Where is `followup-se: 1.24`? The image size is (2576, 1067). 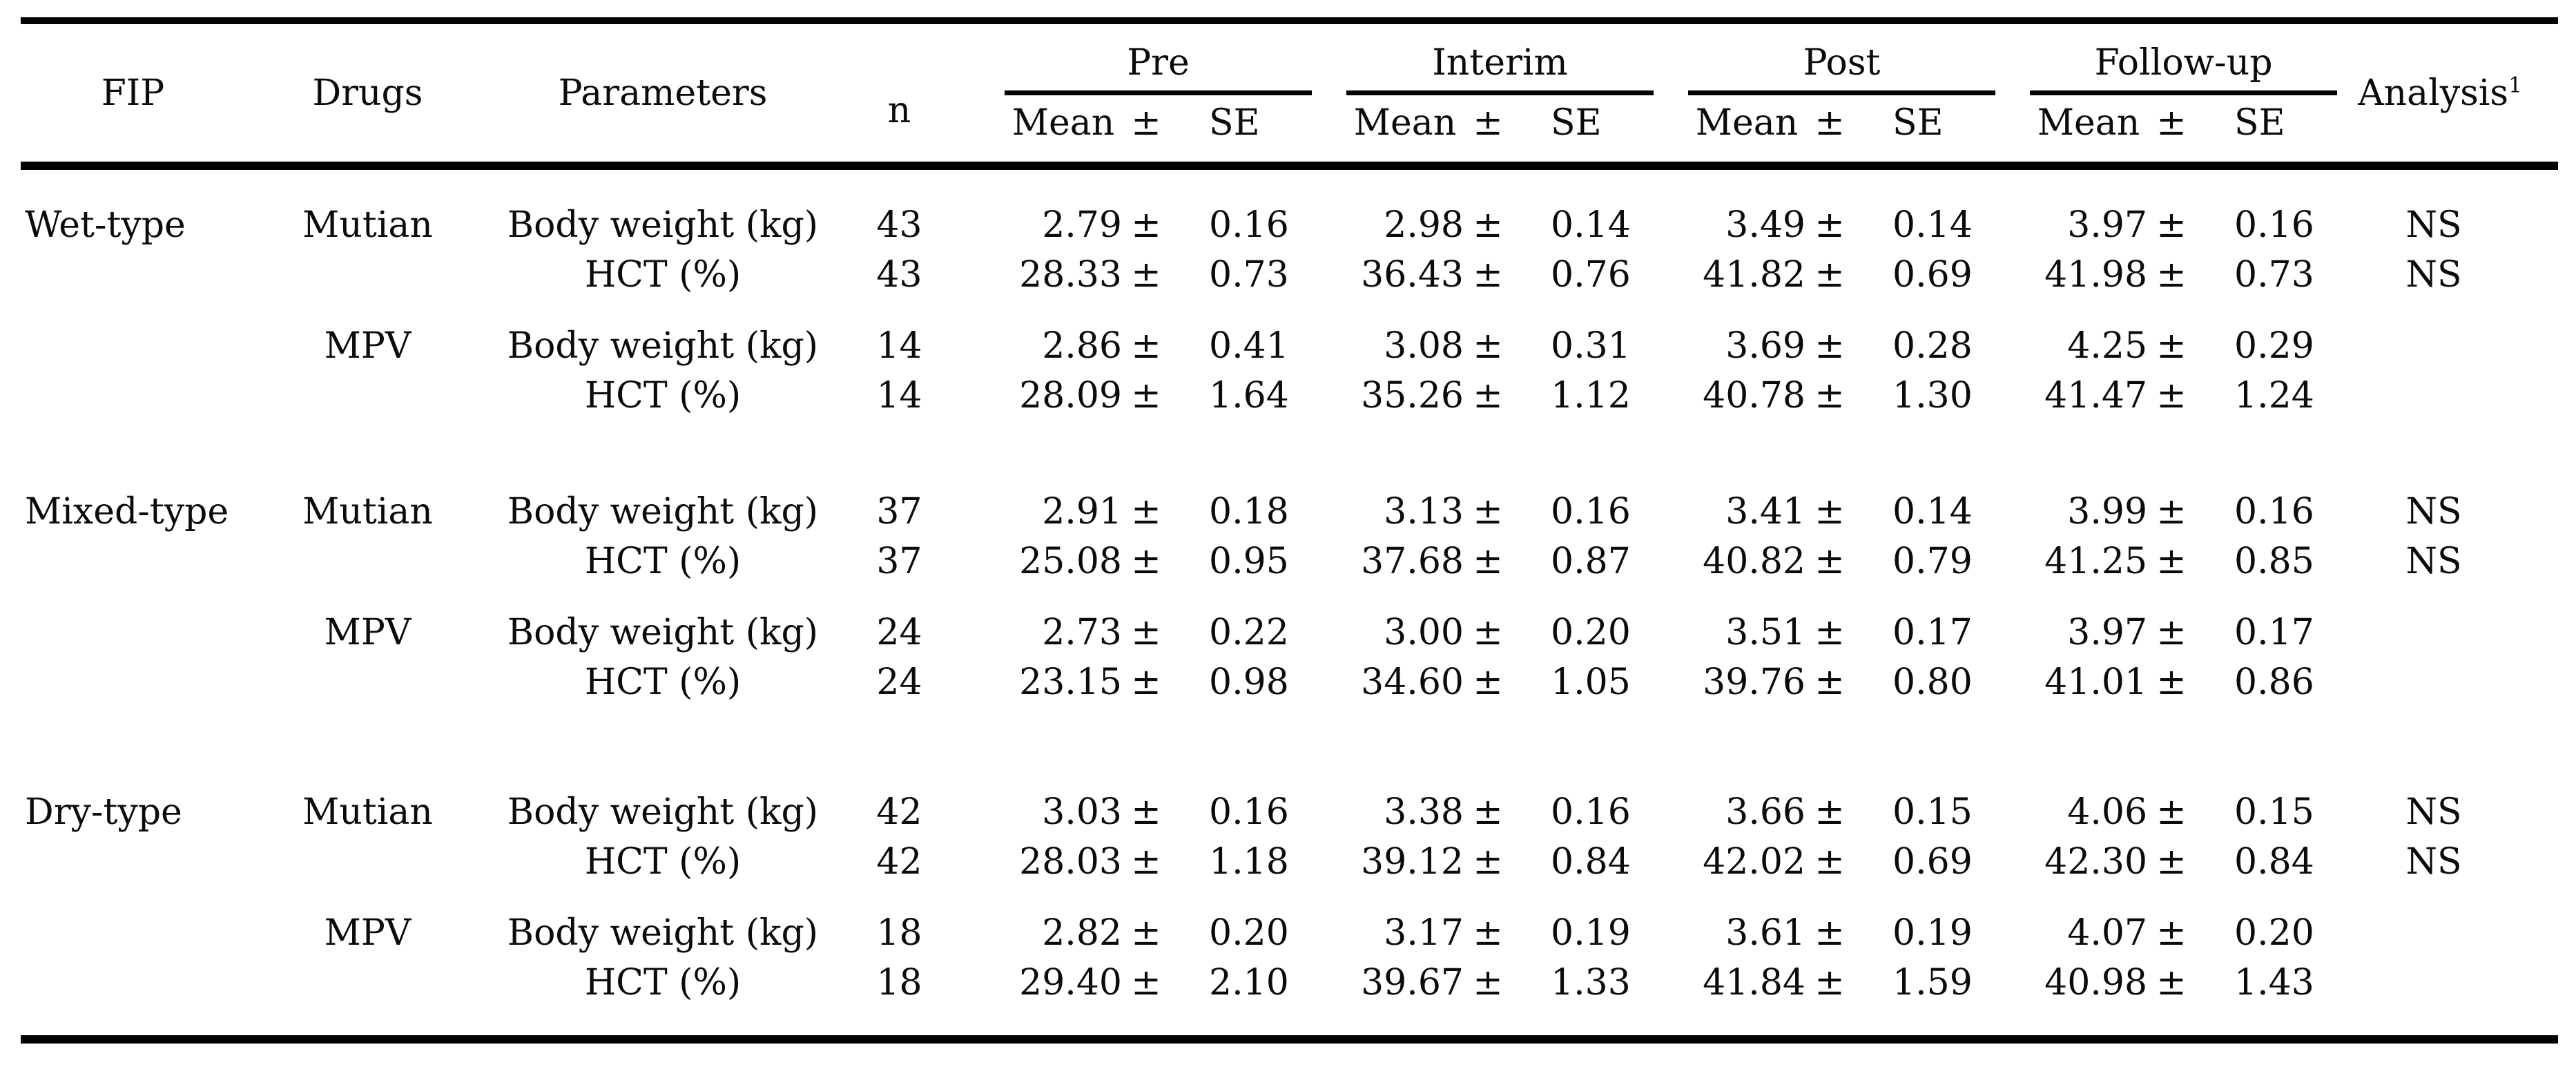 followup-se: 1.24 is located at coordinates (2274, 396).